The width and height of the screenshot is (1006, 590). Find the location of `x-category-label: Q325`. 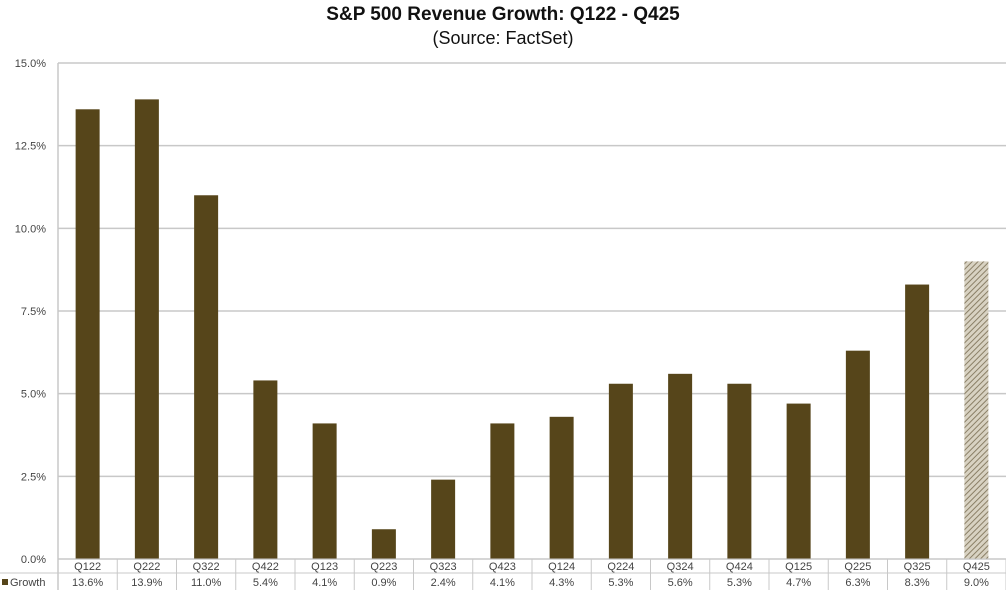

x-category-label: Q325 is located at coordinates (917, 567).